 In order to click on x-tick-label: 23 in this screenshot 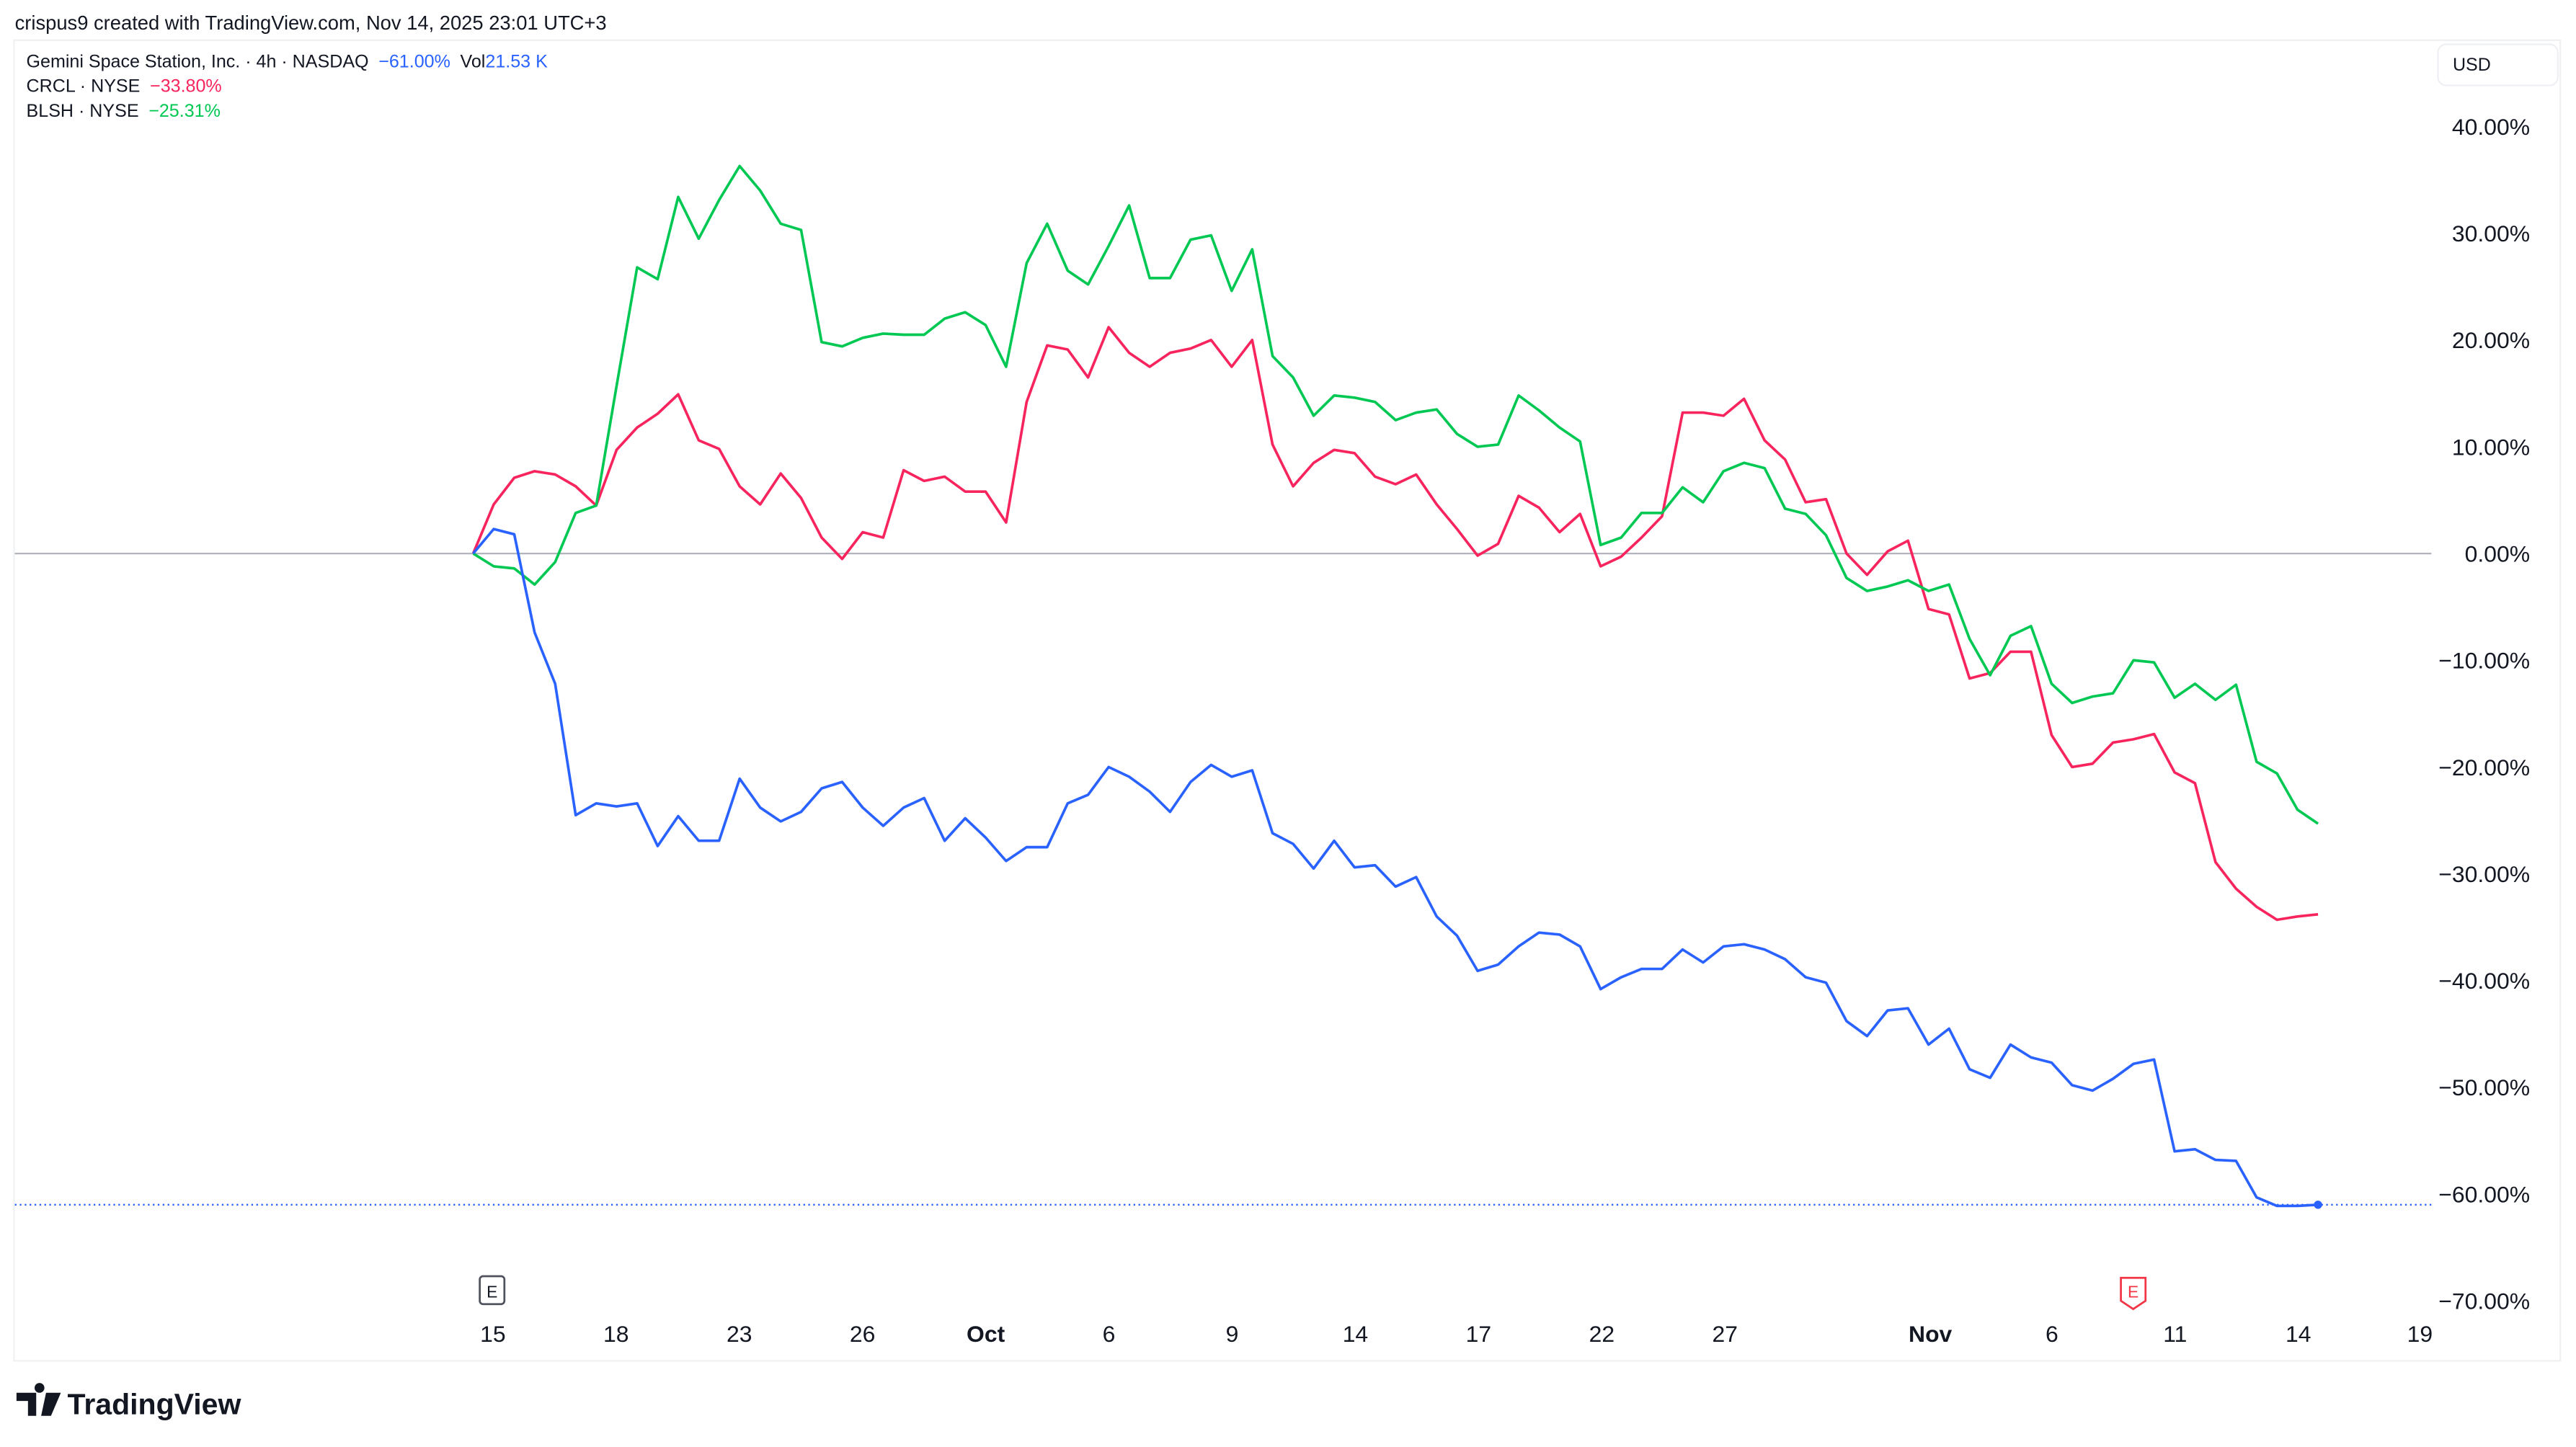, I will do `click(739, 1334)`.